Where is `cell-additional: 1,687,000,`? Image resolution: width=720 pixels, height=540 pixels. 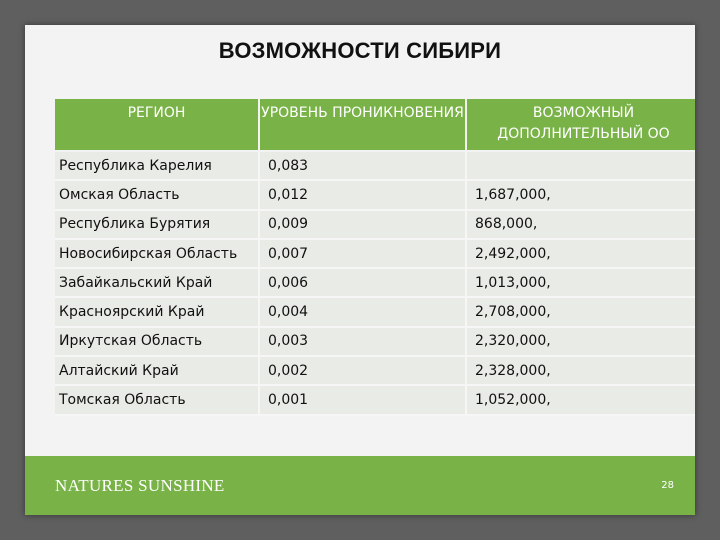 cell-additional: 1,687,000, is located at coordinates (580, 195).